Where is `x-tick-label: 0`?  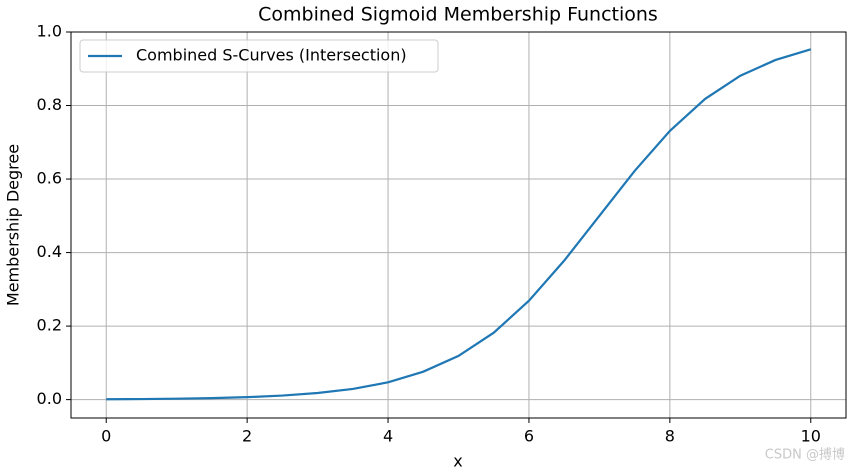
x-tick-label: 0 is located at coordinates (106, 436).